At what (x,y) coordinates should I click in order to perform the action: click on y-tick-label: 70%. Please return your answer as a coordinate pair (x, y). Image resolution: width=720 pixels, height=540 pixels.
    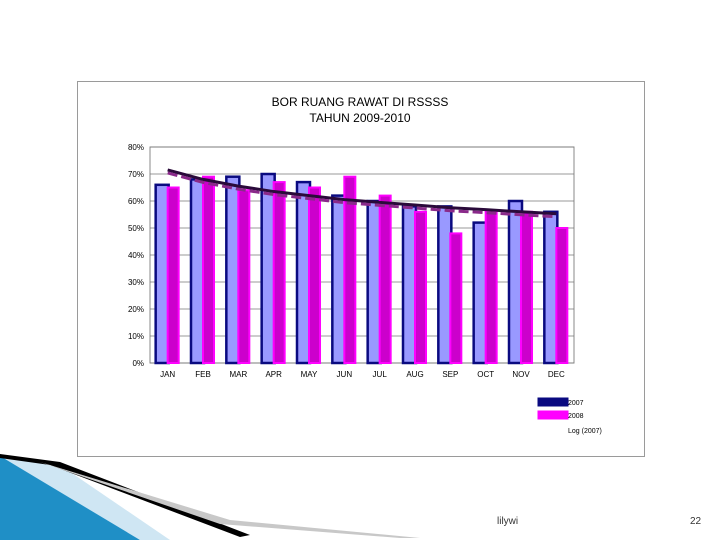
    Looking at the image, I should click on (136, 174).